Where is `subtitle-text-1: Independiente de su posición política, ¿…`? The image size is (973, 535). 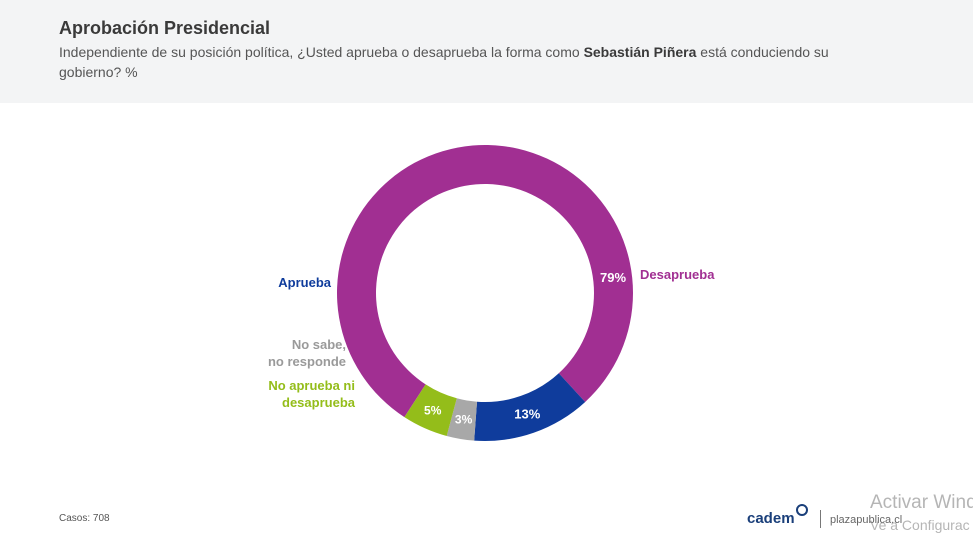 subtitle-text-1: Independiente de su posición política, ¿… is located at coordinates (321, 52).